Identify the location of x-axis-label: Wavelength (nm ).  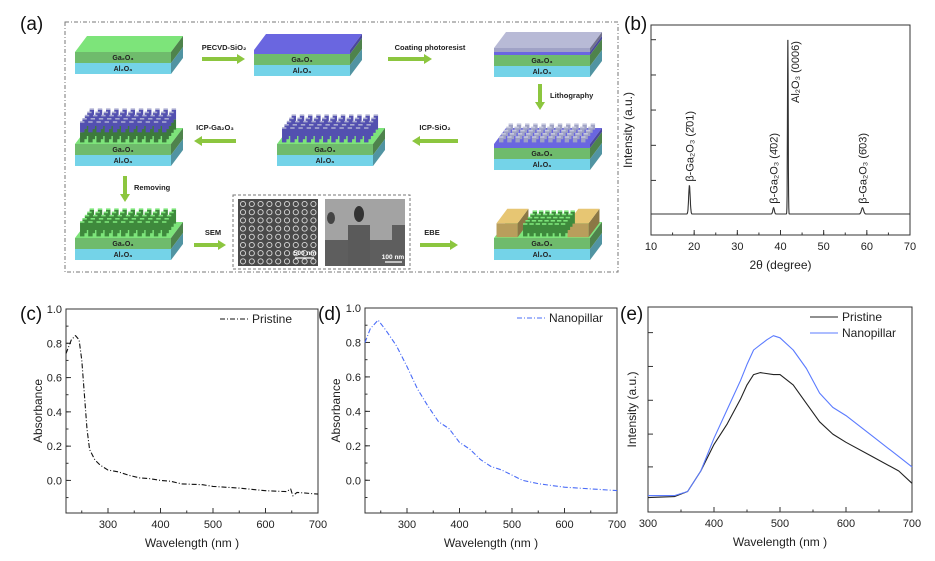
(780, 542).